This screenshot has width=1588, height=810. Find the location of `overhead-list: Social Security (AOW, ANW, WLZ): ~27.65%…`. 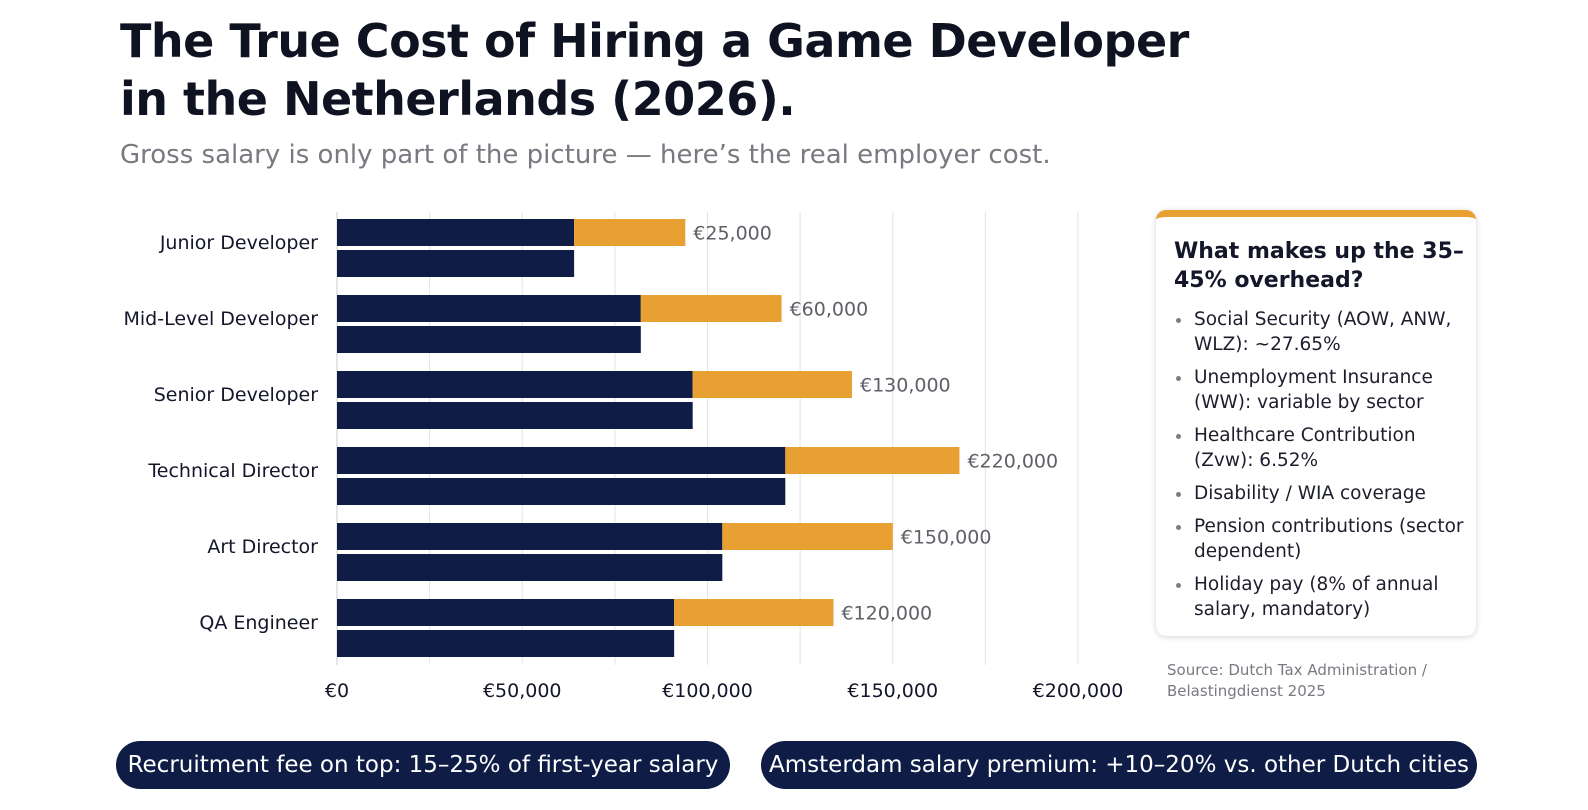

overhead-list: Social Security (AOW, ANW, WLZ): ~27.65%… is located at coordinates (1322, 468).